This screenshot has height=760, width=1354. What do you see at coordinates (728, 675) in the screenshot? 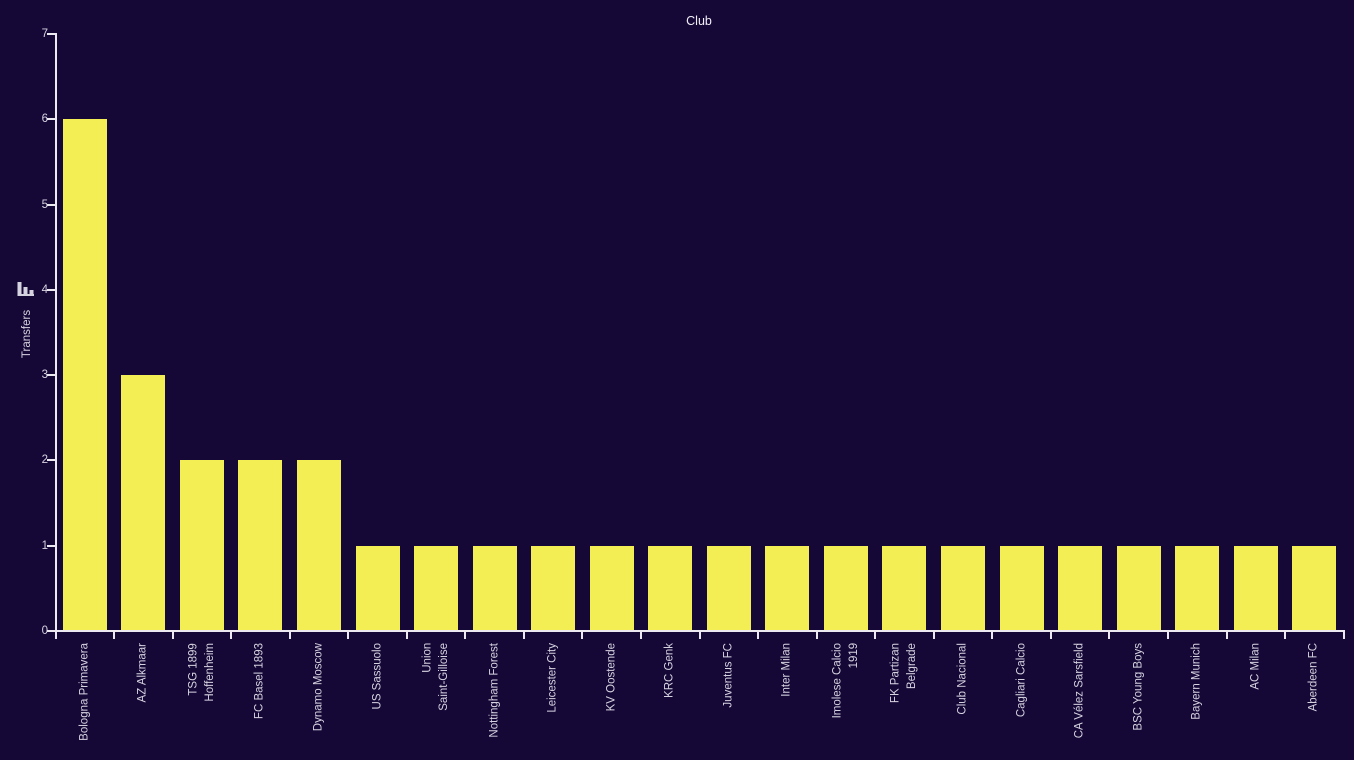
I see `x-tick-label: Juventus FC` at bounding box center [728, 675].